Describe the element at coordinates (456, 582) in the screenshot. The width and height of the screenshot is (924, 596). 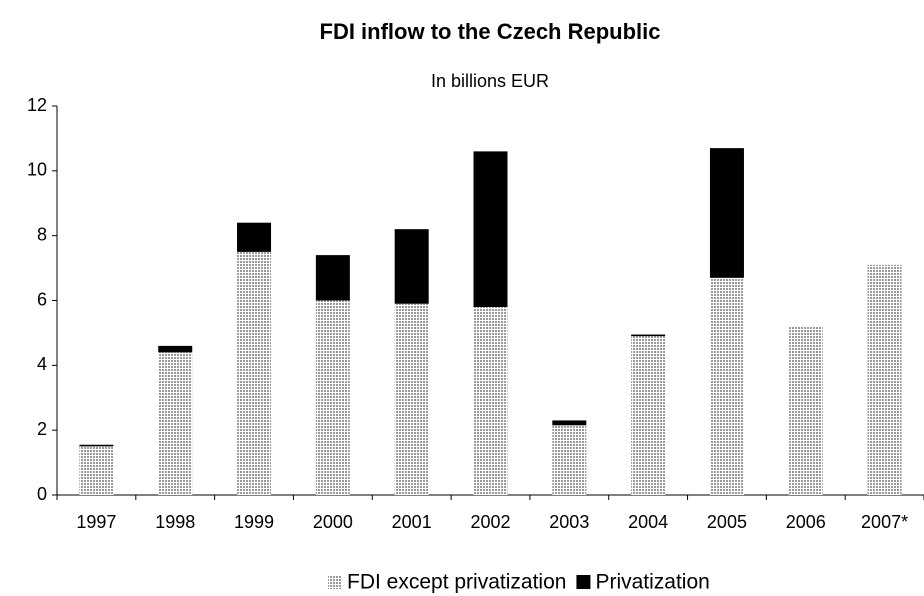
I see `legend-label: FDI except privatization` at that location.